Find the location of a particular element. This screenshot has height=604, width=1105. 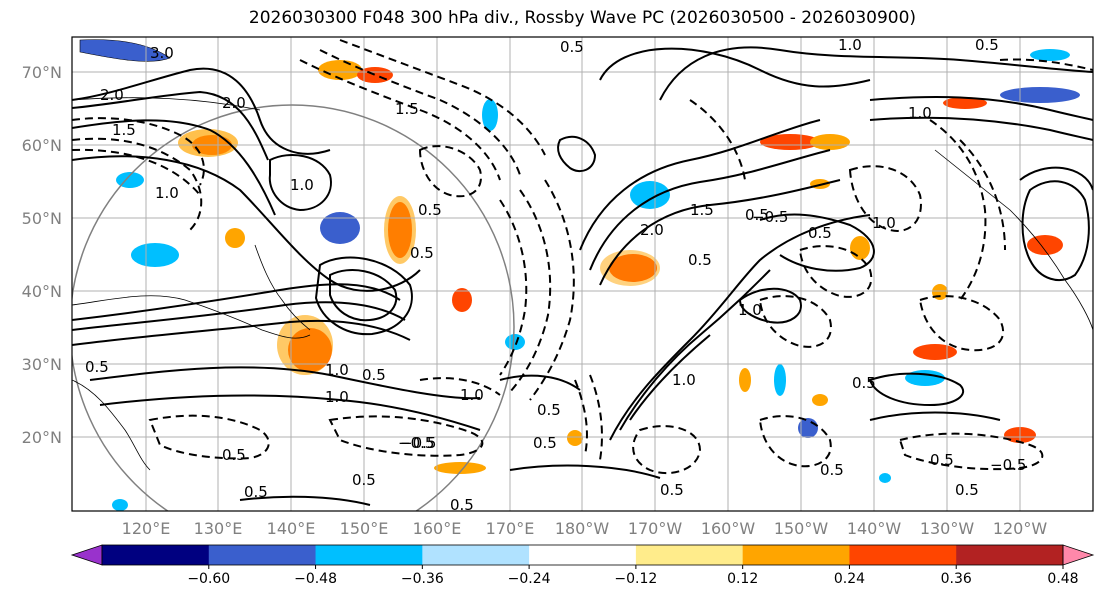

colorbar-frame is located at coordinates (582, 555).